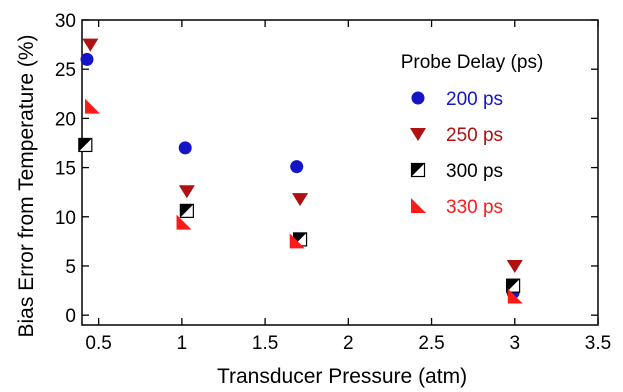 This screenshot has width=623, height=392. I want to click on legend-item-label: 300 ps, so click(474, 171).